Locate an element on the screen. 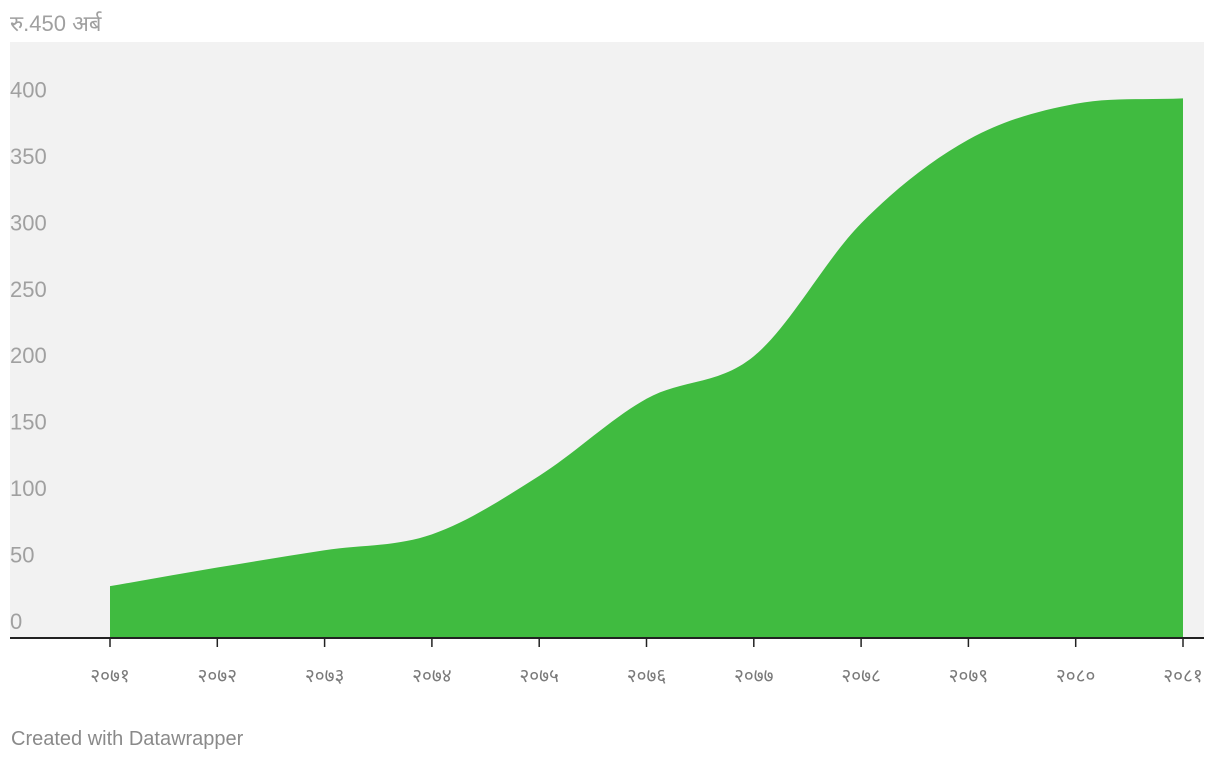 The height and width of the screenshot is (766, 1220). x-tick-label: २०७४ is located at coordinates (432, 676).